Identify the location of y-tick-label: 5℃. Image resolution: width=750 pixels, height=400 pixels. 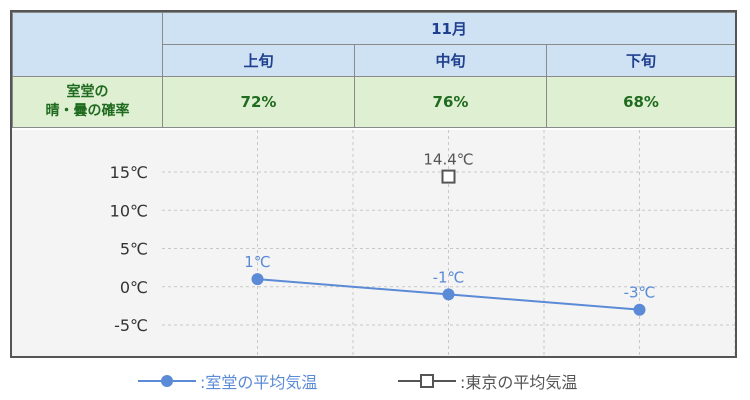
(134, 249).